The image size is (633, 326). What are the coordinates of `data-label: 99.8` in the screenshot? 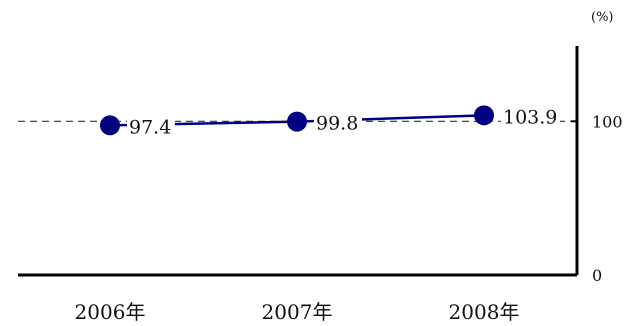 It's located at (337, 124).